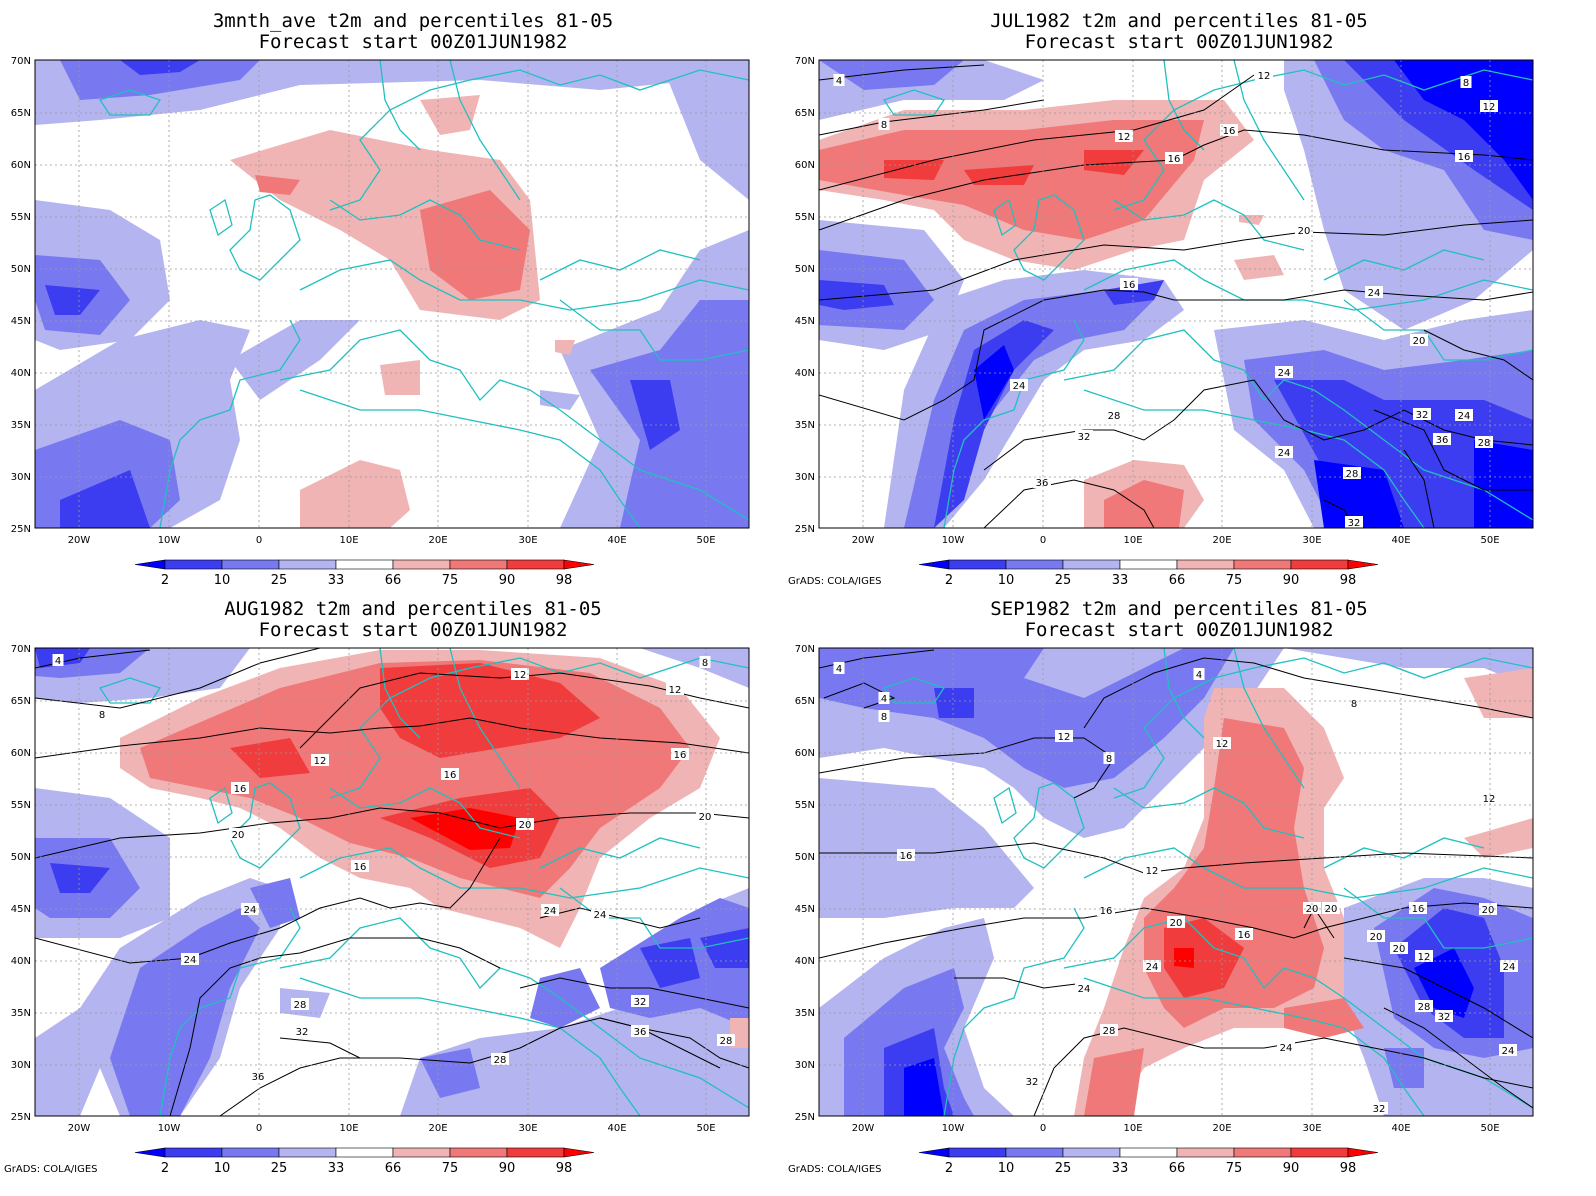 The image size is (1596, 1196). Describe the element at coordinates (393, 580) in the screenshot. I see `colorbar-label: 66` at that location.